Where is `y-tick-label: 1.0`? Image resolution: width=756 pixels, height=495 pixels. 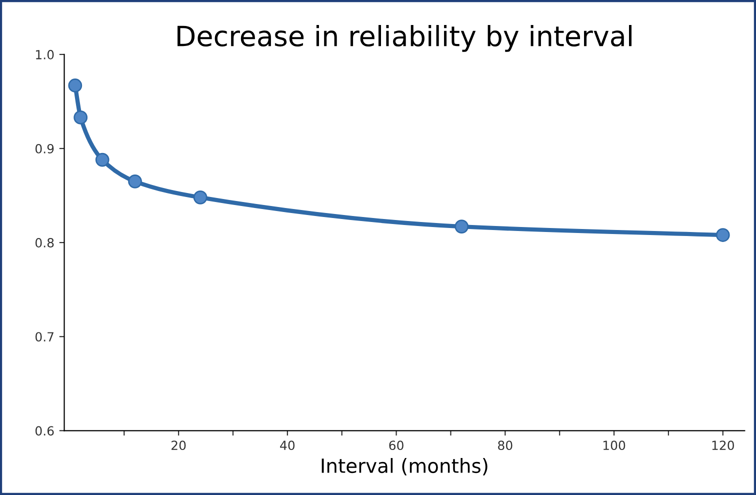
y-tick-label: 1.0 is located at coordinates (45, 55).